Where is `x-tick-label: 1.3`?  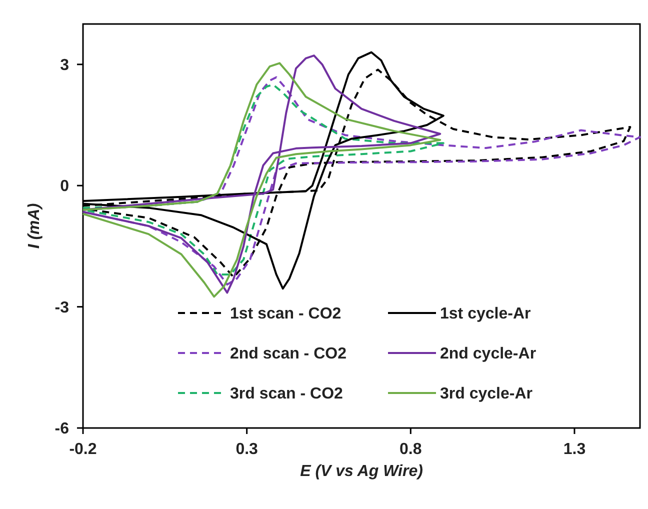
x-tick-label: 1.3 is located at coordinates (574, 449).